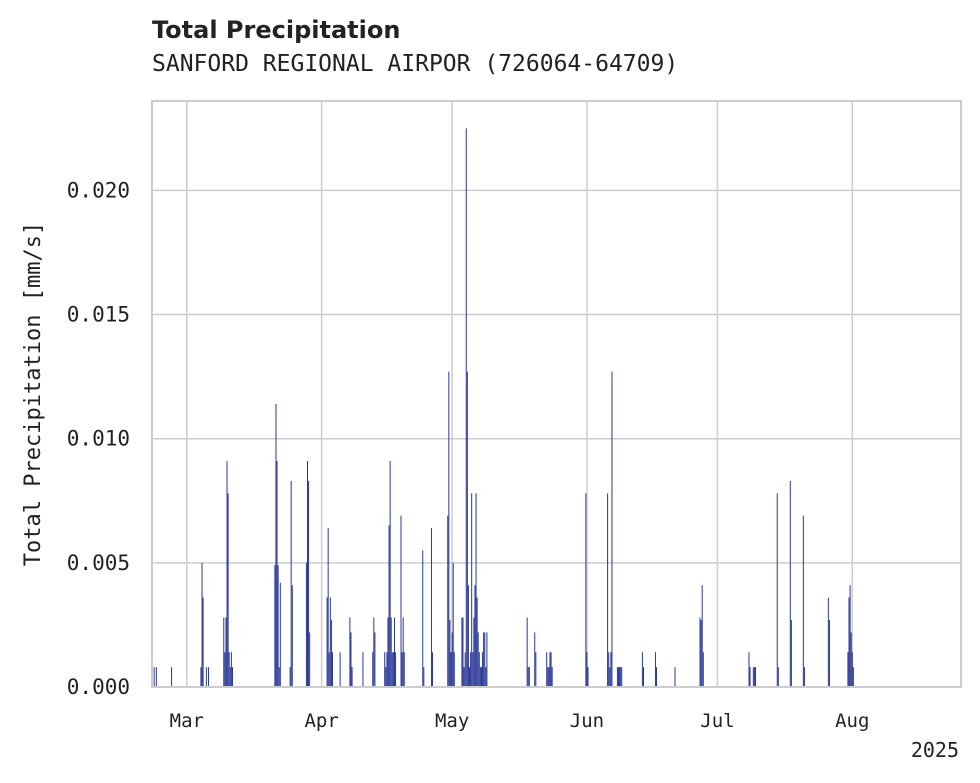 This screenshot has width=980, height=783. I want to click on chart-subtitle: SANFORD REGIONAL AIRPOR (726064-64709), so click(415, 64).